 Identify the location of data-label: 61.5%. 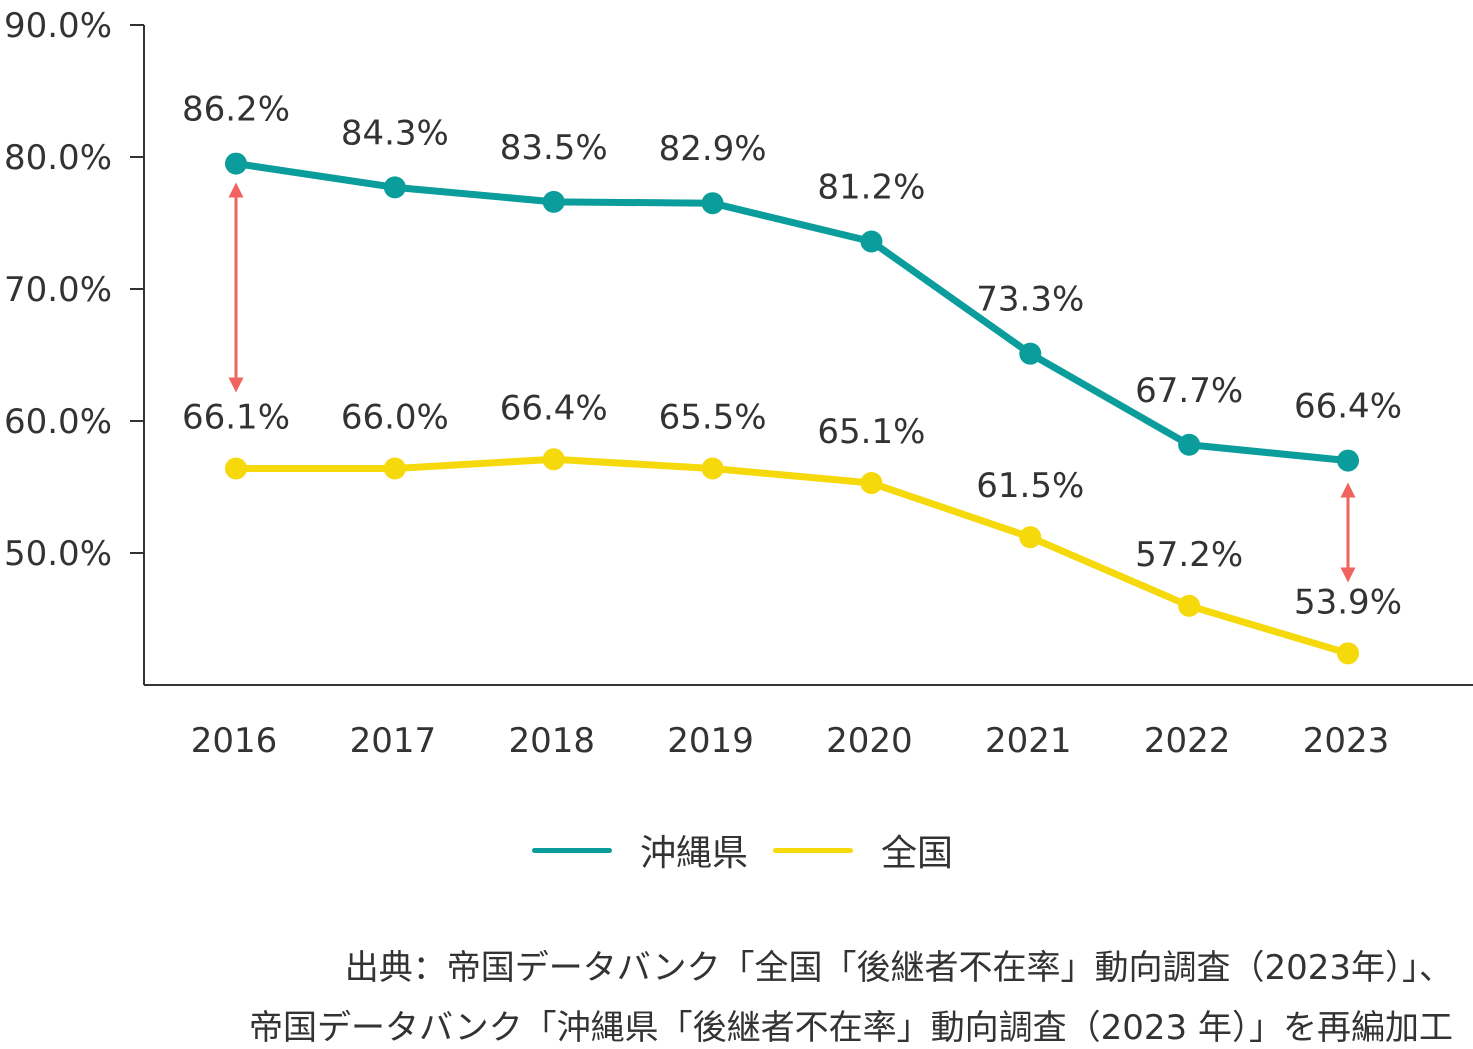
(1030, 486).